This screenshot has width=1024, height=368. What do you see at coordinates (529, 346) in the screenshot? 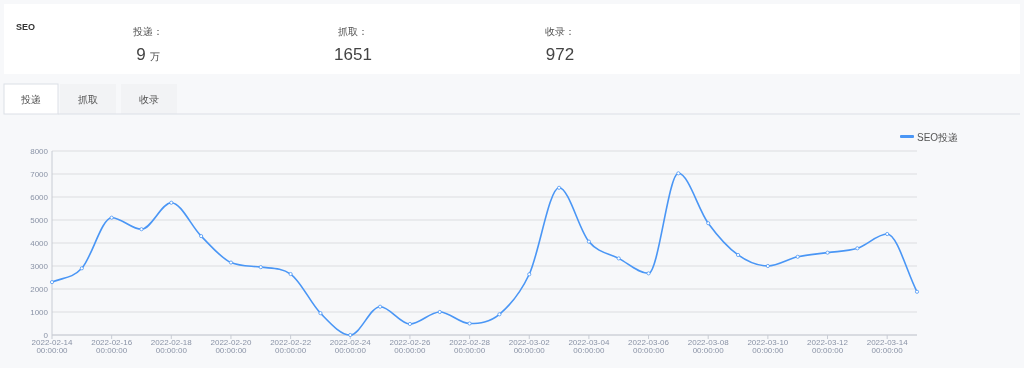
I see `x-tick-label: 2022-03-02 00:00:00` at bounding box center [529, 346].